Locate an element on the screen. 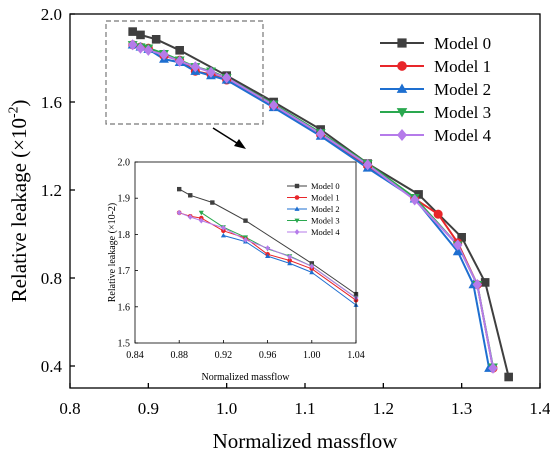 This screenshot has width=550, height=459. main-x-axis-label: Normalized massflow is located at coordinates (306, 441).